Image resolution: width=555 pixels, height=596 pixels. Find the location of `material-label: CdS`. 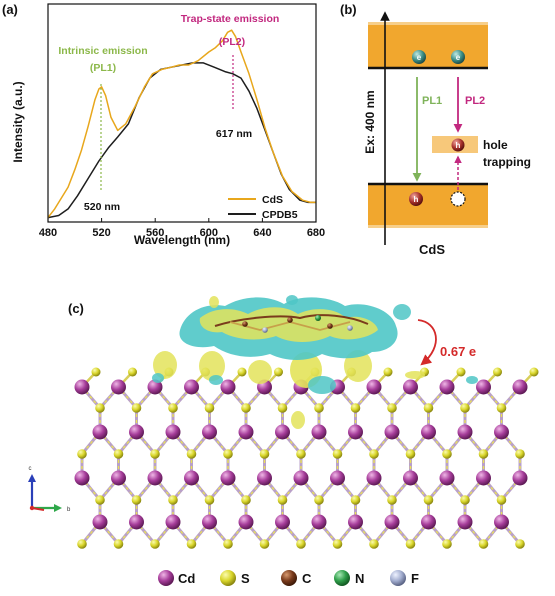

material-label: CdS is located at coordinates (432, 249).